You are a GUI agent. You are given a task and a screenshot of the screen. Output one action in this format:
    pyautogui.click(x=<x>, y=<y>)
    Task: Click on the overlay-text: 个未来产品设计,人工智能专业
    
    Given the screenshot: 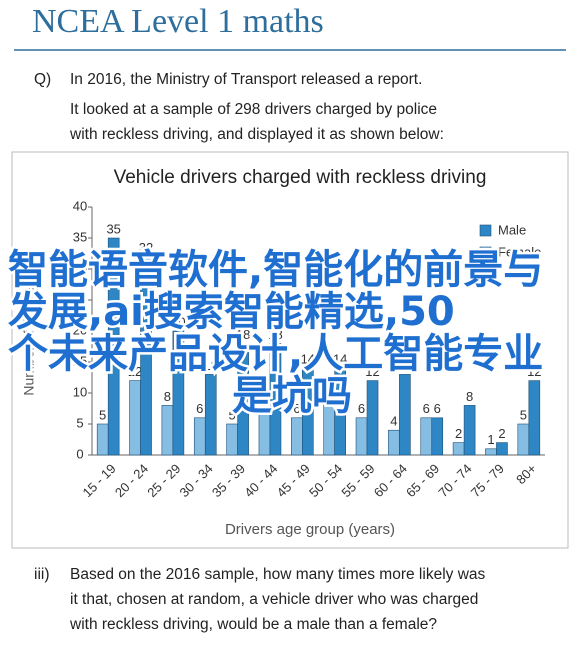 What is the action you would take?
    pyautogui.click(x=275, y=354)
    